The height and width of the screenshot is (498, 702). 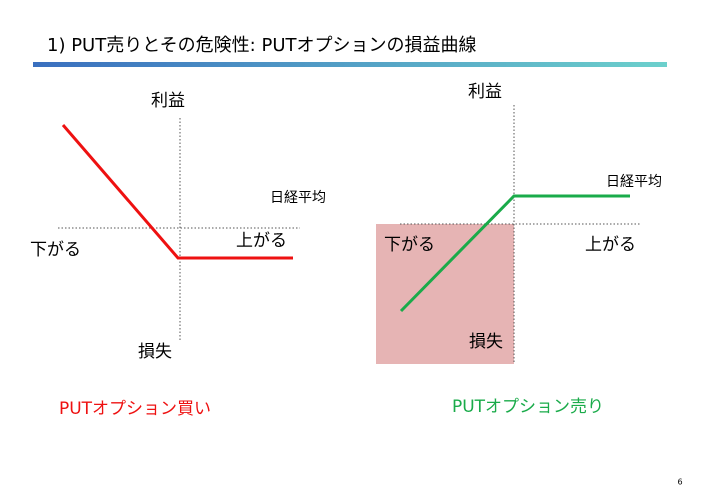 I want to click on caption: PUTオプション売り, so click(x=528, y=407).